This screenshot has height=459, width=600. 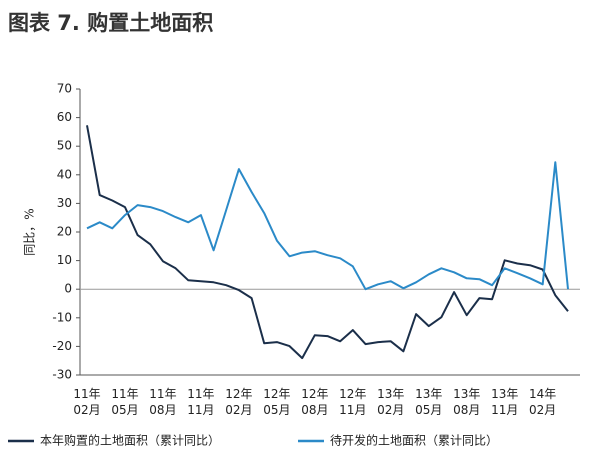 What do you see at coordinates (390, 402) in the screenshot?
I see `x-tick-label: 13年 02月` at bounding box center [390, 402].